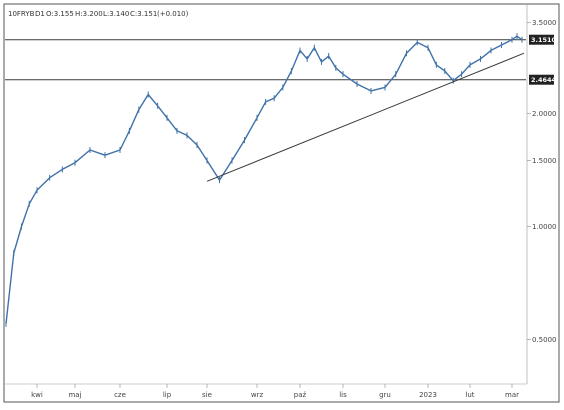 This screenshot has height=410, width=564. What do you see at coordinates (37, 395) in the screenshot?
I see `x-tick-label: kwi` at bounding box center [37, 395].